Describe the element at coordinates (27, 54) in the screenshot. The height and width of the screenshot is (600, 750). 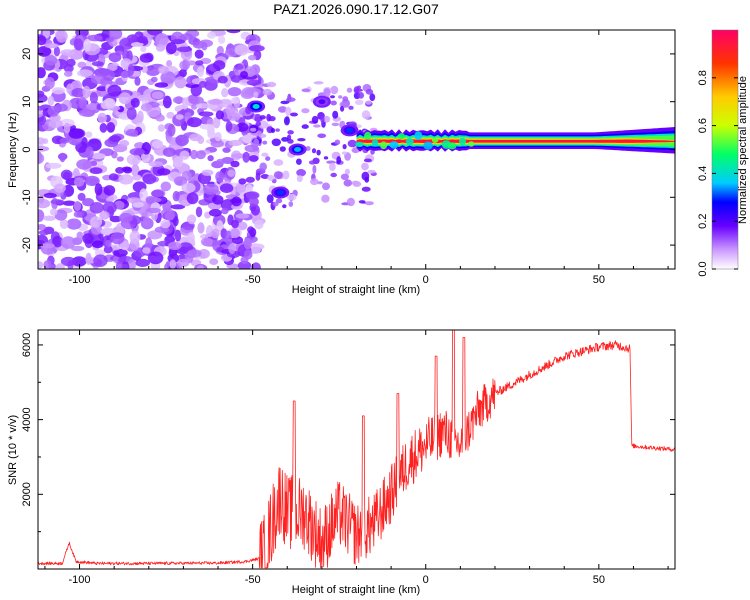
I see `heatmap-y-tick-label: 20` at that location.